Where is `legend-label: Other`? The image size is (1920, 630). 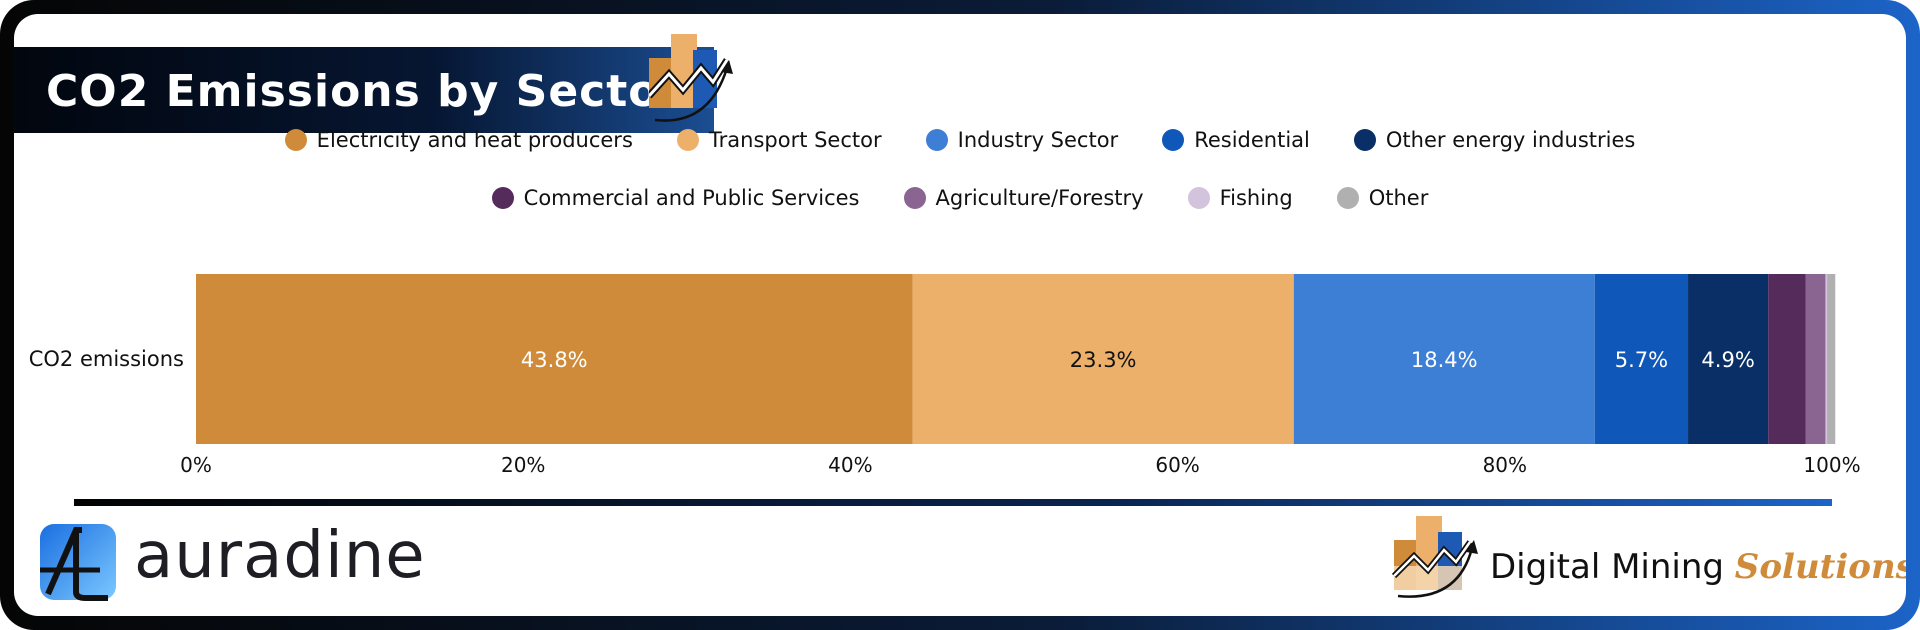 legend-label: Other is located at coordinates (1398, 198).